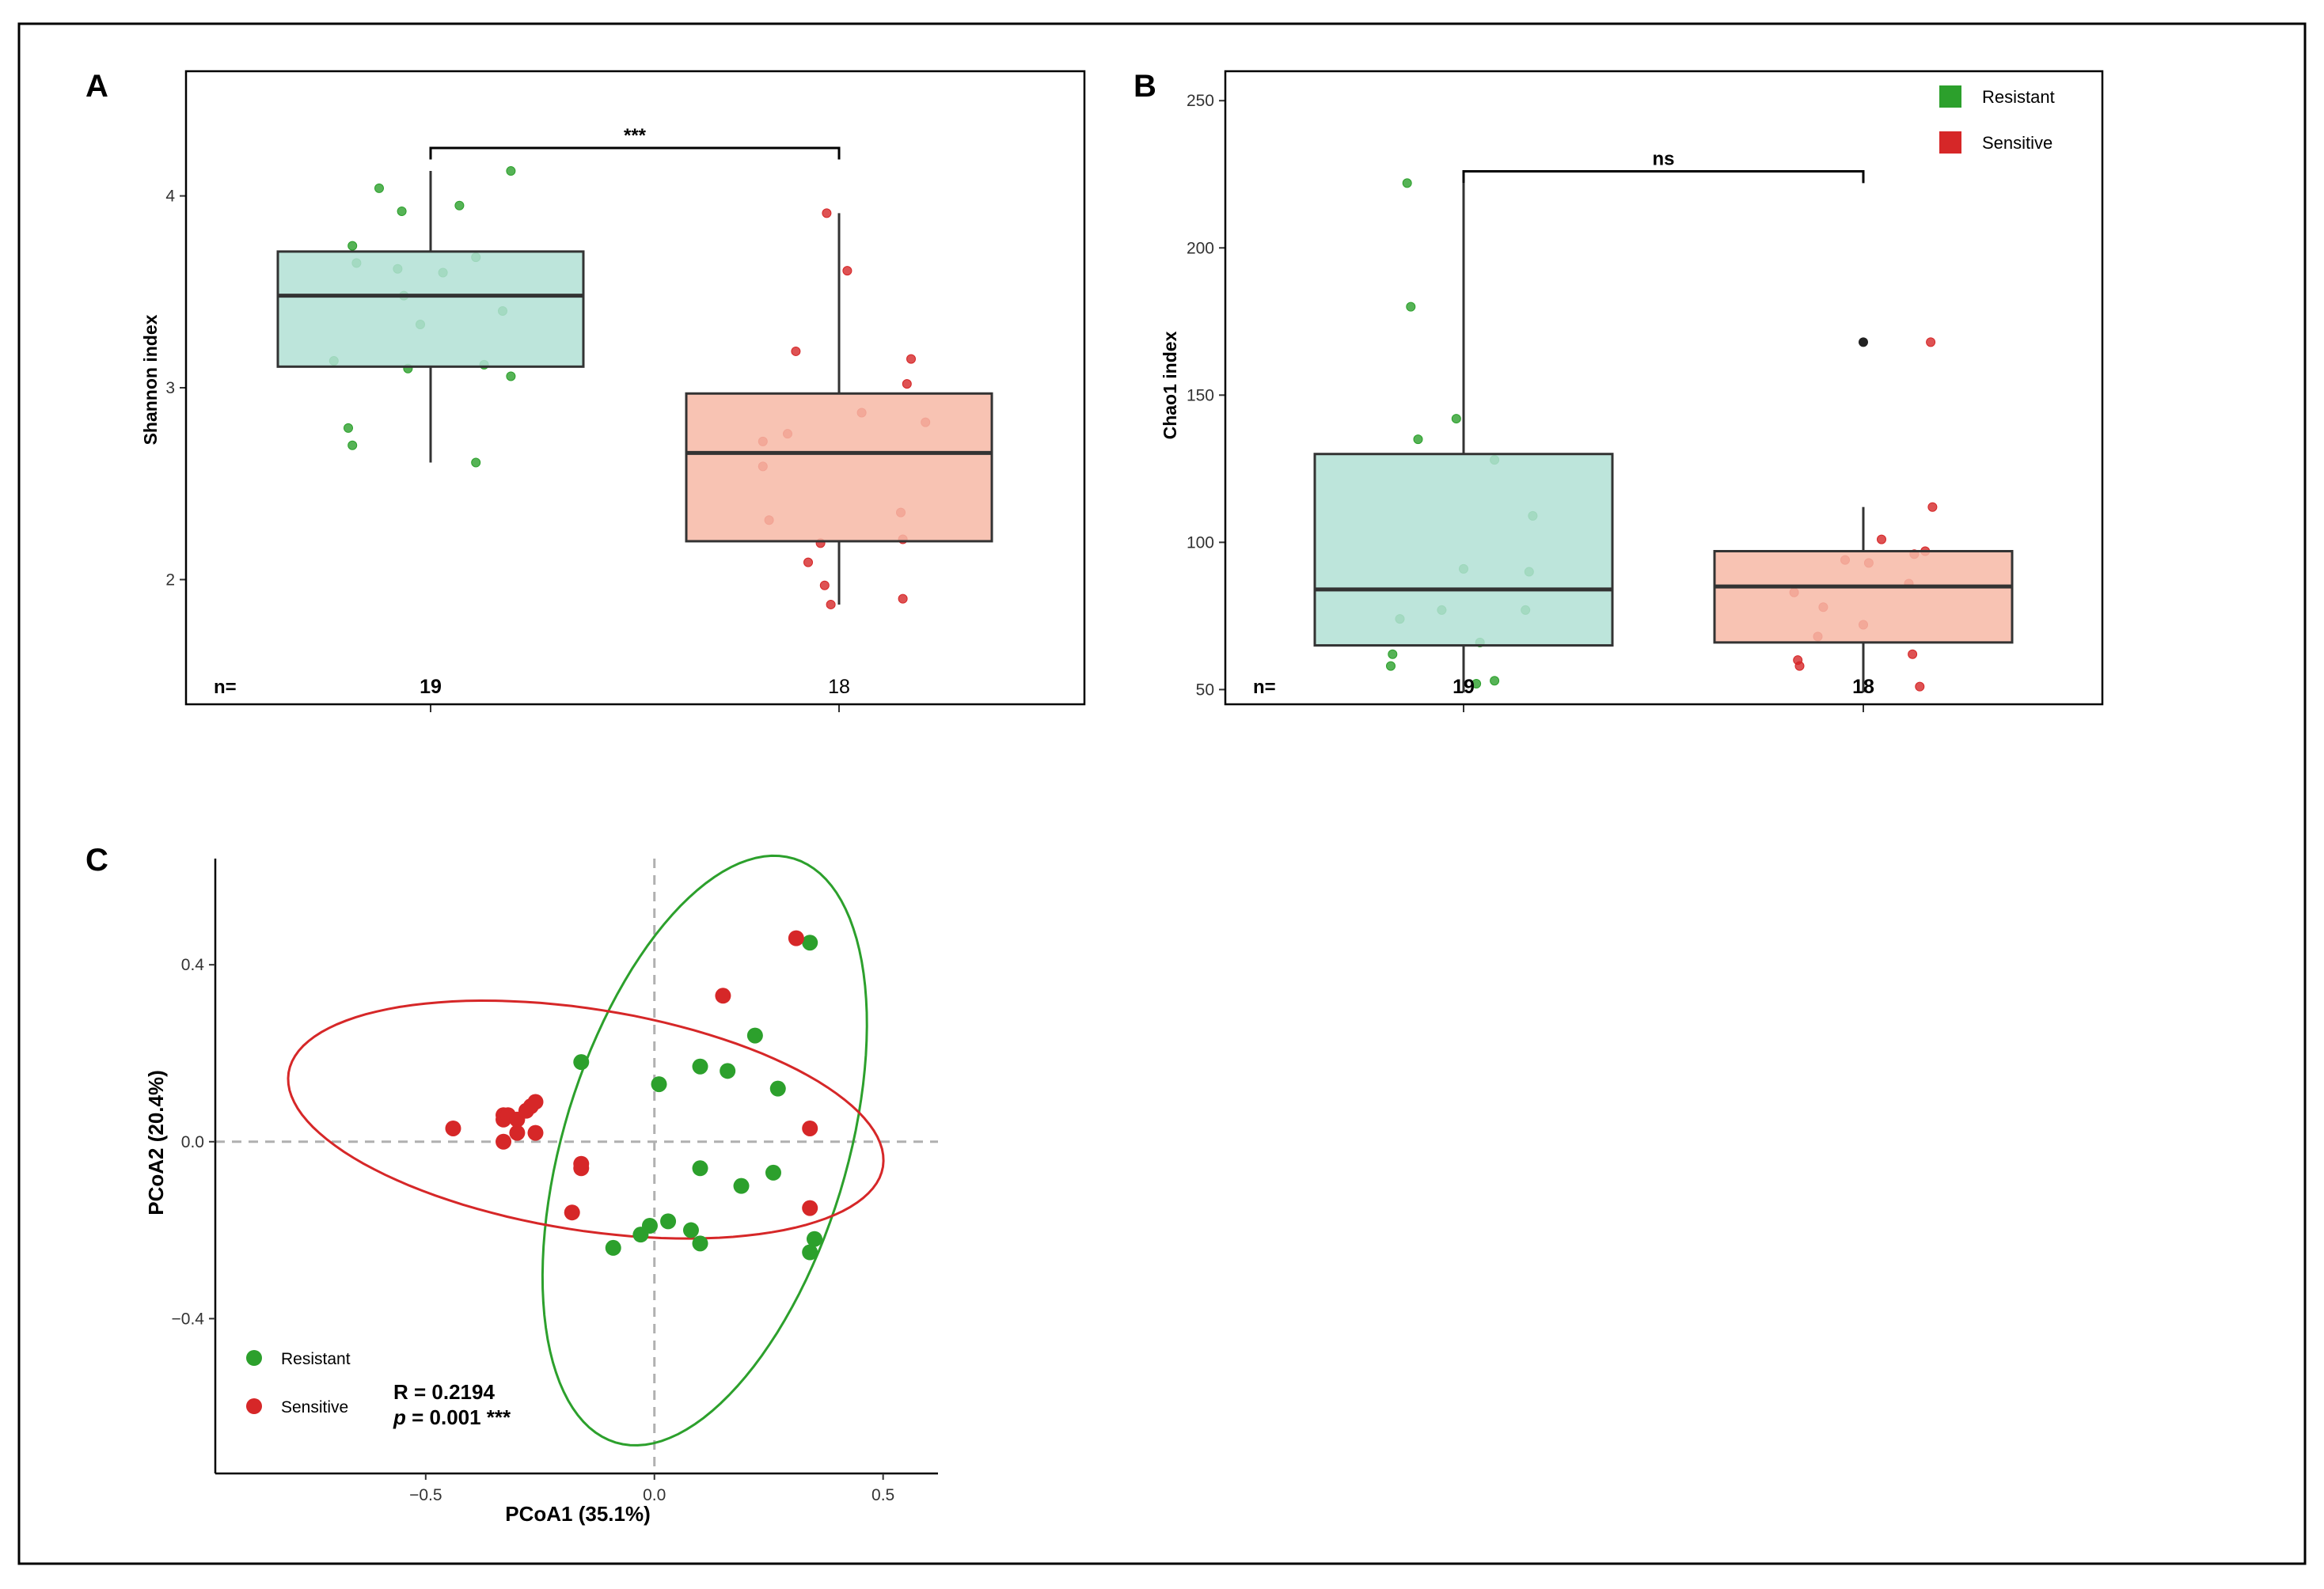 This screenshot has height=1589, width=2324. What do you see at coordinates (578, 1514) in the screenshot?
I see `panel-c-x-axis-title: PCoA1 (35.1%)` at bounding box center [578, 1514].